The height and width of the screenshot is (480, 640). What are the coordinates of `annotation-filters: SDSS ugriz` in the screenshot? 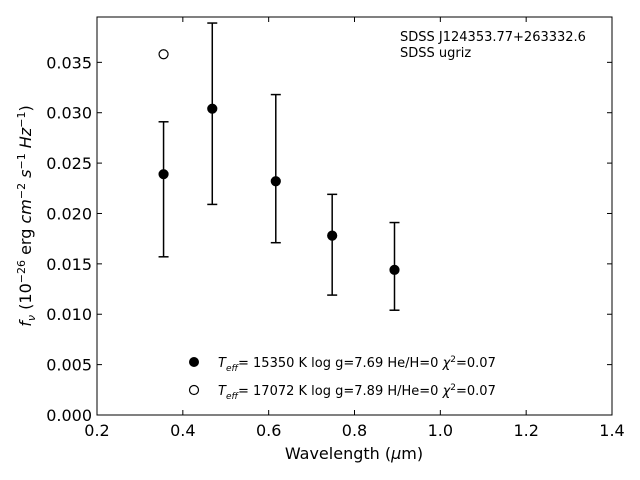 It's located at (435, 53).